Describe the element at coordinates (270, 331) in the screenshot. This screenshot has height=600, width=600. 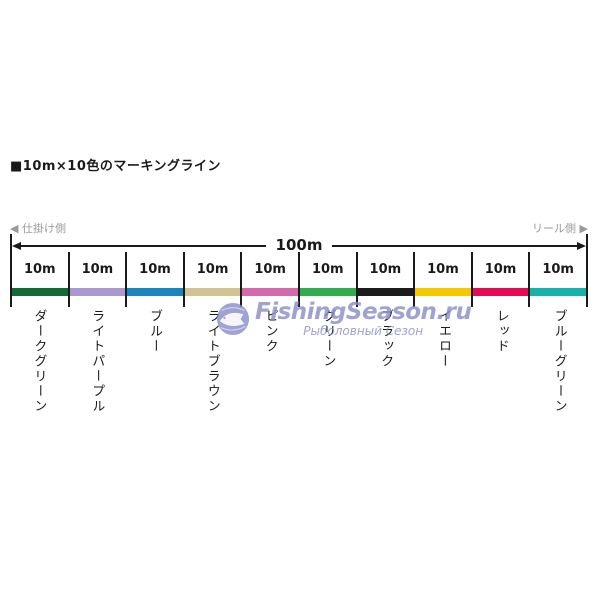
I see `segment-color-name: ピンク` at that location.